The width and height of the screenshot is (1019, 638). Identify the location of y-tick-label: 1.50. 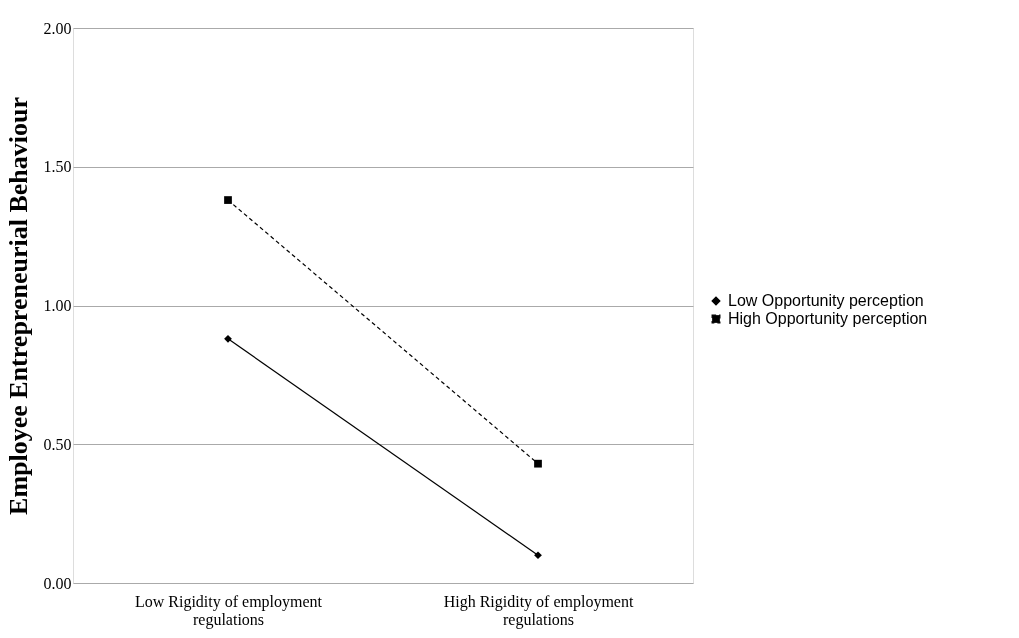
(57, 167).